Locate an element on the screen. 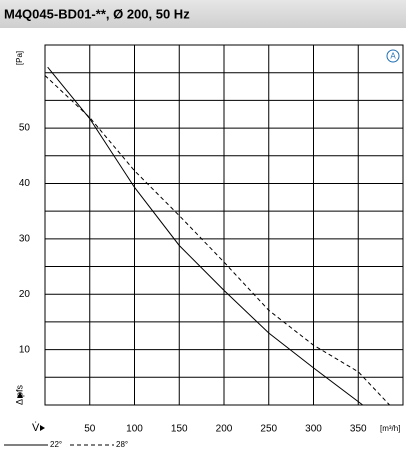 This screenshot has width=406, height=461. annotation: A is located at coordinates (393, 56).